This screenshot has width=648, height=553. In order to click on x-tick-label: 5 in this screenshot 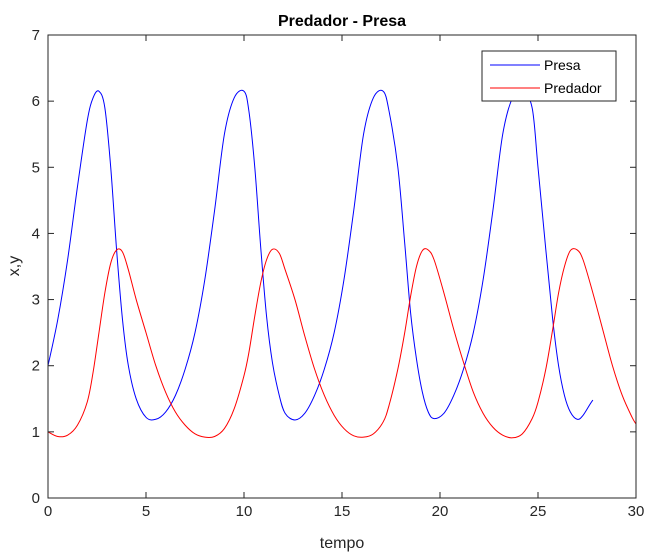, I will do `click(146, 511)`.